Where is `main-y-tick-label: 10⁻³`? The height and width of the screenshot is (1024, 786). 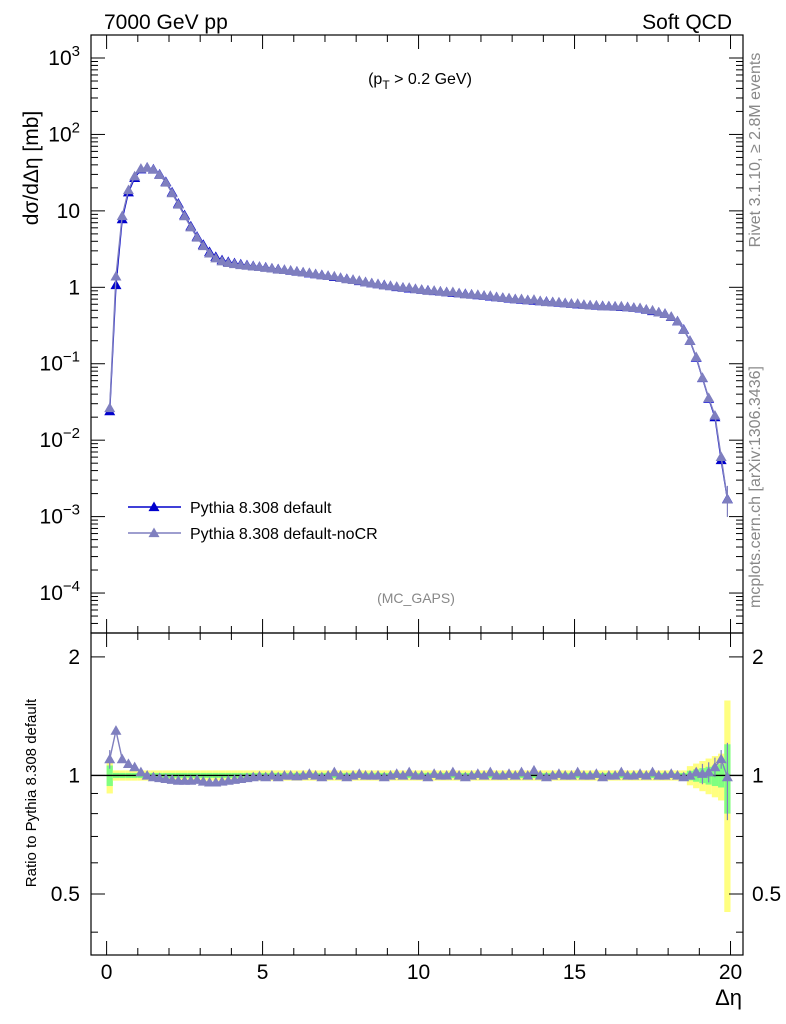 main-y-tick-label: 10⁻³ is located at coordinates (60, 515).